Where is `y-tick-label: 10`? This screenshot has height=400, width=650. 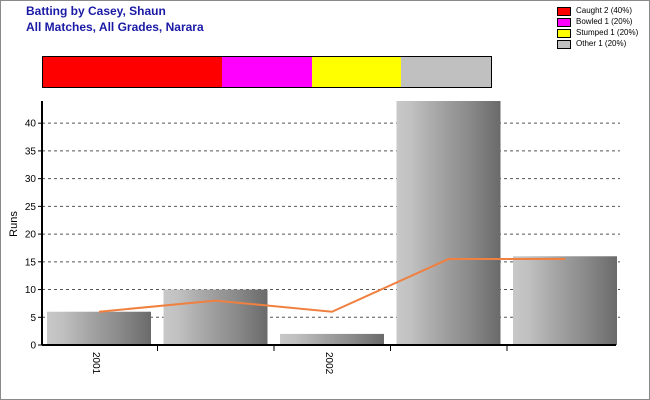
y-tick-label: 10 is located at coordinates (31, 290).